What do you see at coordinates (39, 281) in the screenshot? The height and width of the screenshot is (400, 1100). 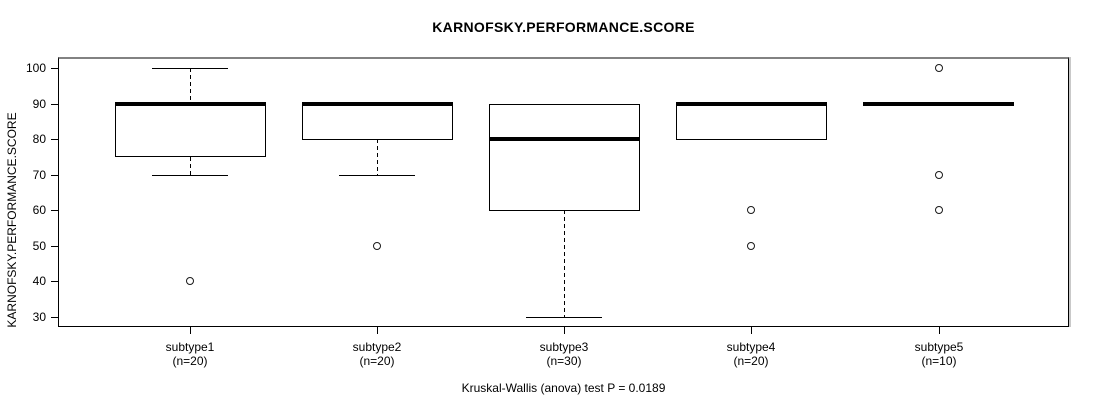 I see `y-tick-label-40: 40` at bounding box center [39, 281].